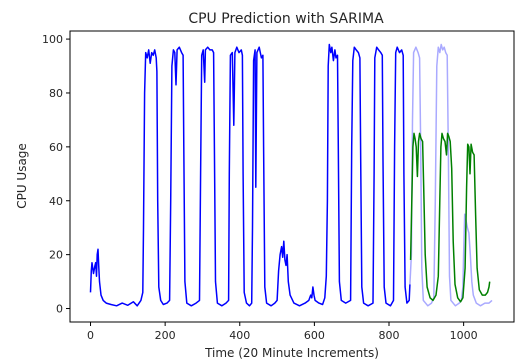  Describe the element at coordinates (56, 174) in the screenshot. I see `y-axis: 0 20 40 60 80 100` at that location.